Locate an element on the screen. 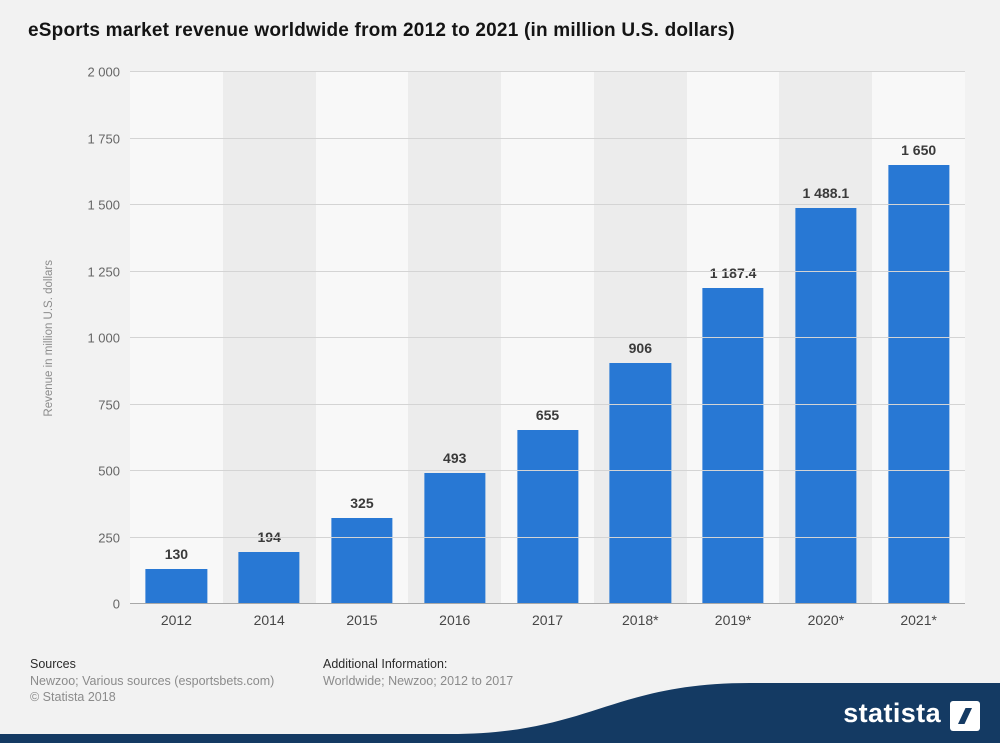 This screenshot has height=743, width=1000. x-tick-label: 2018* is located at coordinates (640, 620).